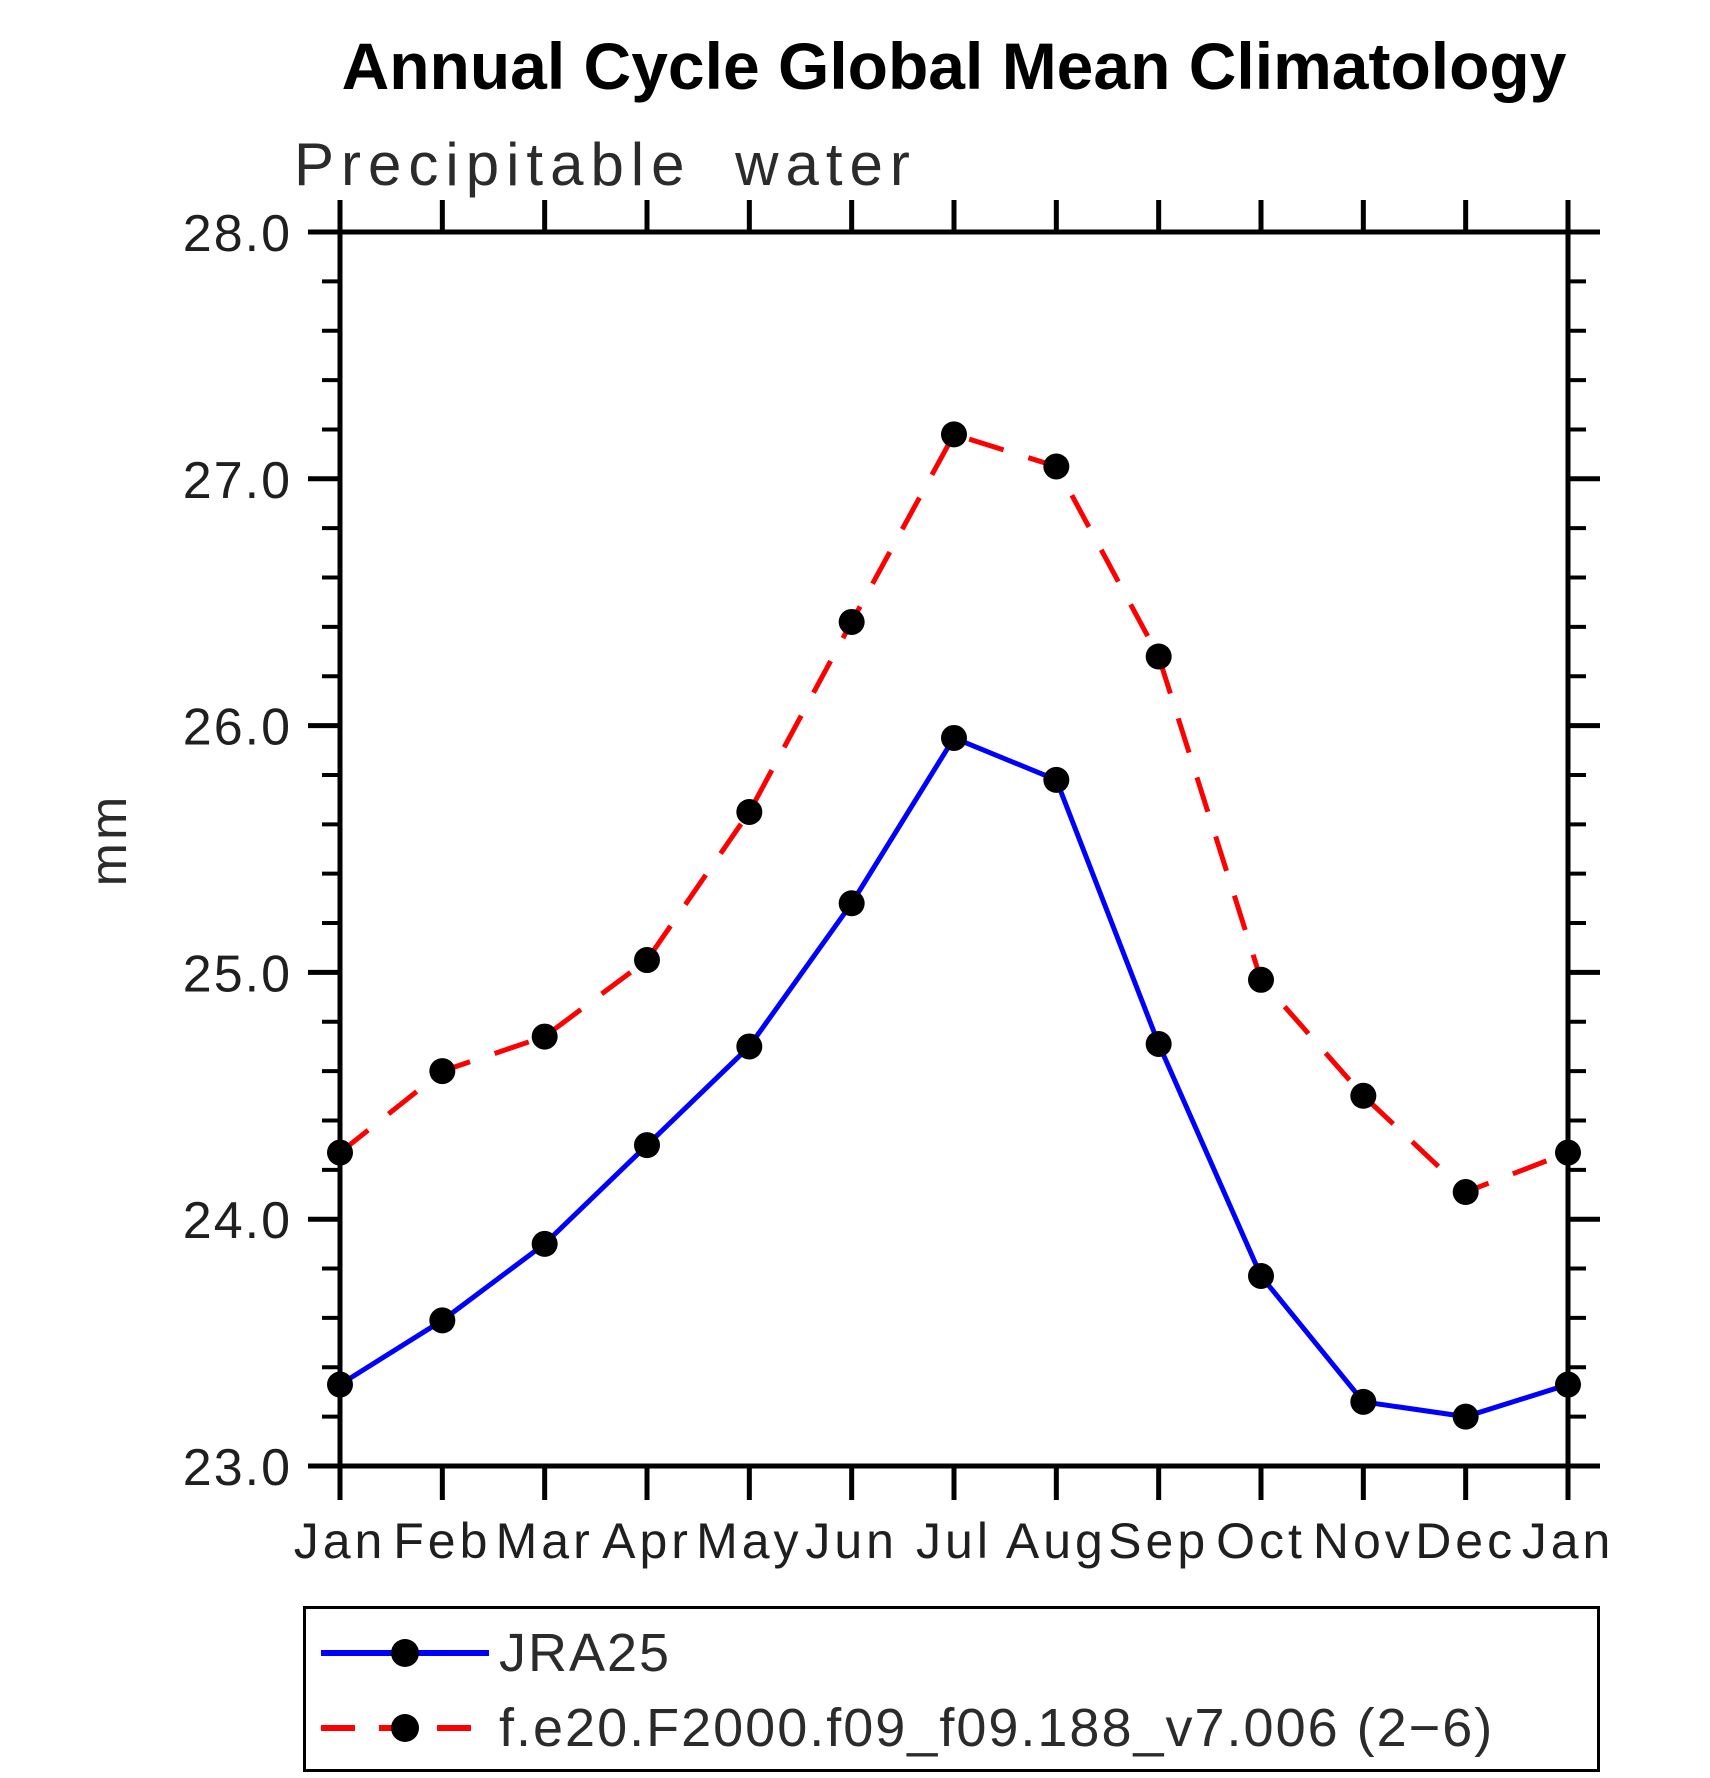  Describe the element at coordinates (237, 728) in the screenshot. I see `y-tick-label: 26.0` at that location.